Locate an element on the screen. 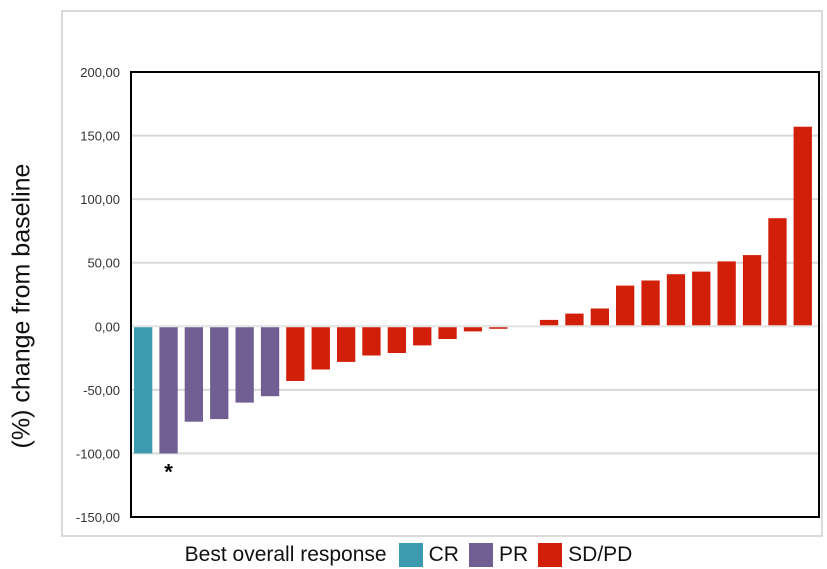 The height and width of the screenshot is (569, 827). y-tick-label: -150,00 is located at coordinates (98, 517).